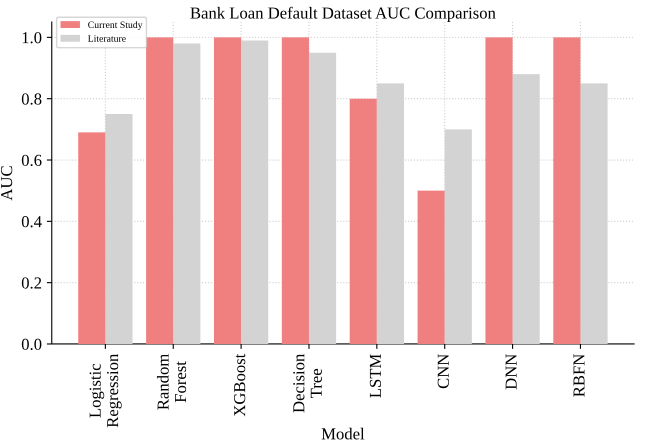  What do you see at coordinates (511, 372) in the screenshot?
I see `x-tick-label: DNN` at bounding box center [511, 372].